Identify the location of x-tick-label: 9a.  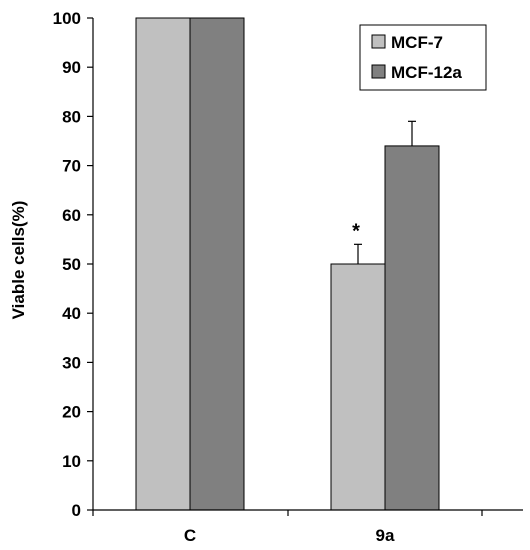
(385, 535).